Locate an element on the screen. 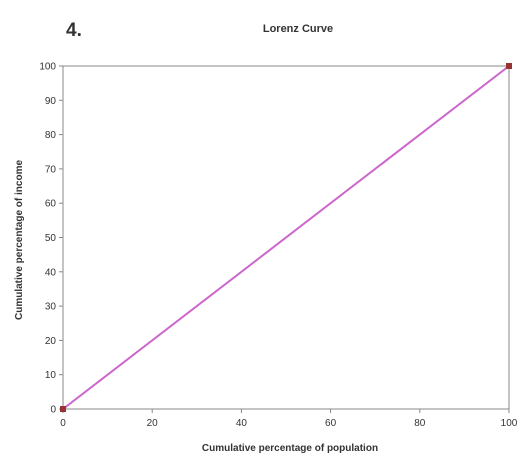 The width and height of the screenshot is (520, 455). question-number: 4. is located at coordinates (74, 30).